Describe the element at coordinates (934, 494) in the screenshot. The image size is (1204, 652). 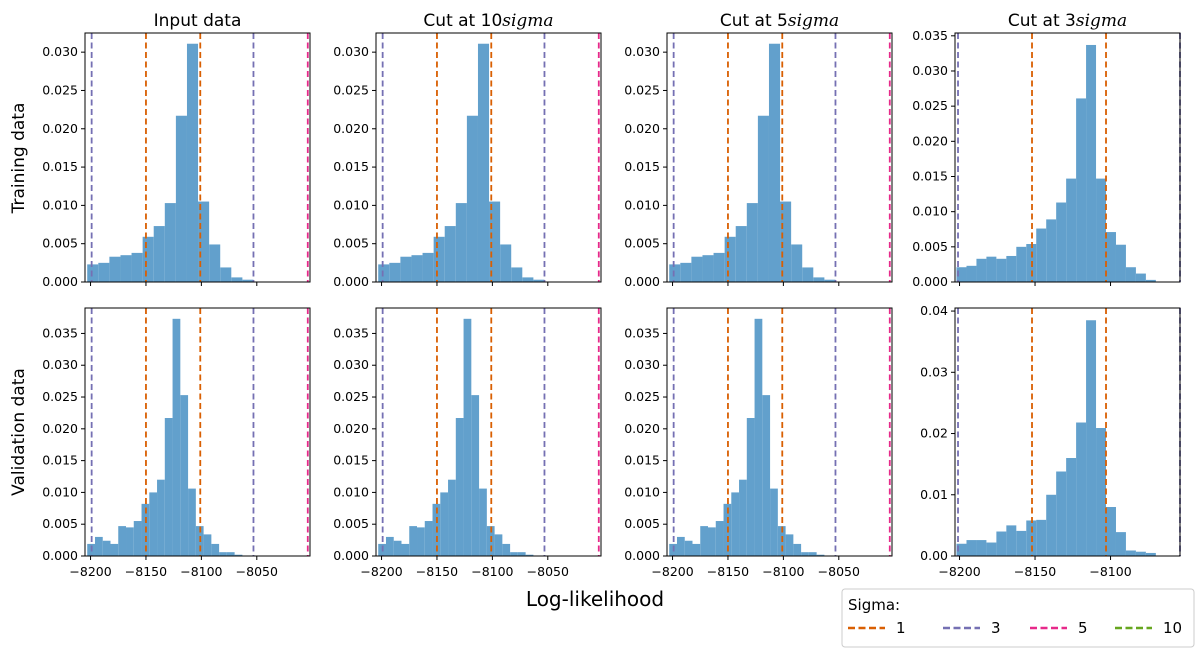
I see `y-tick-label: 0.01` at that location.